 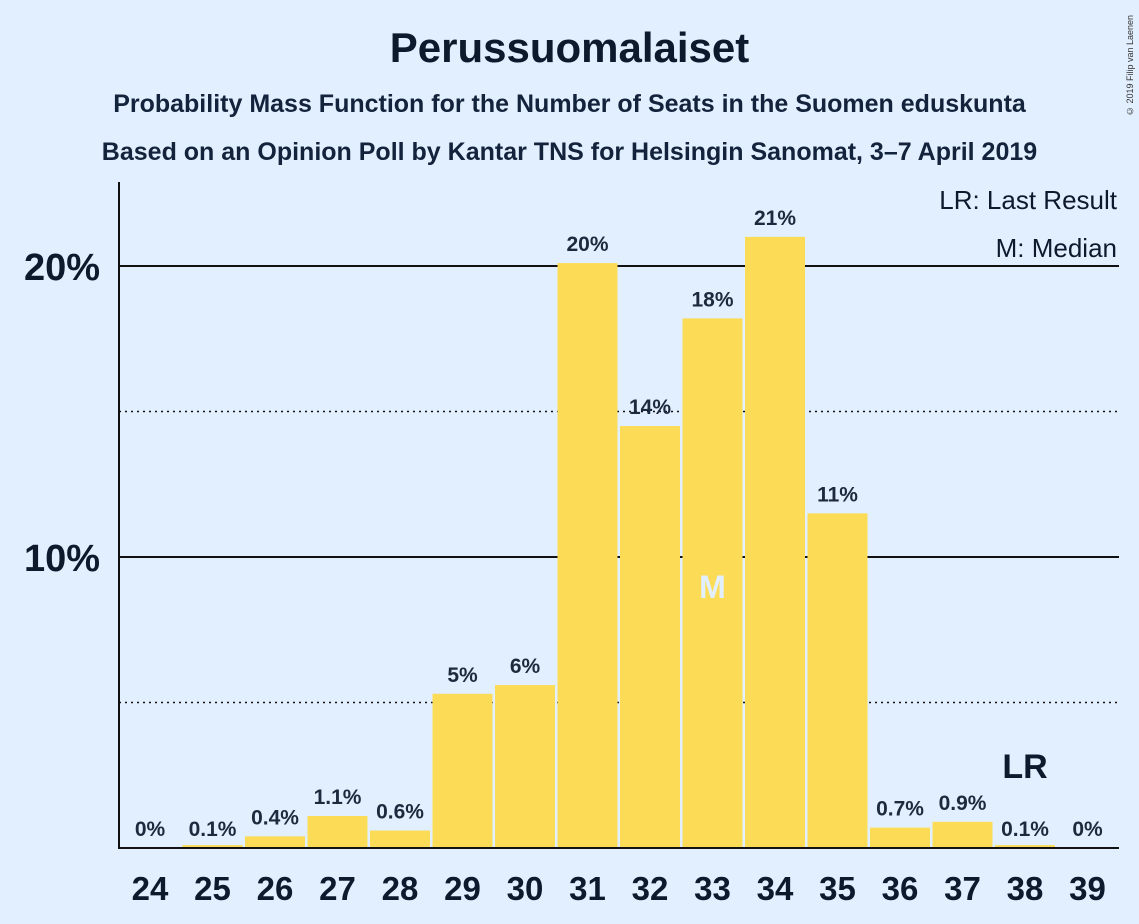 I want to click on data-label: 1.1%, so click(x=338, y=797).